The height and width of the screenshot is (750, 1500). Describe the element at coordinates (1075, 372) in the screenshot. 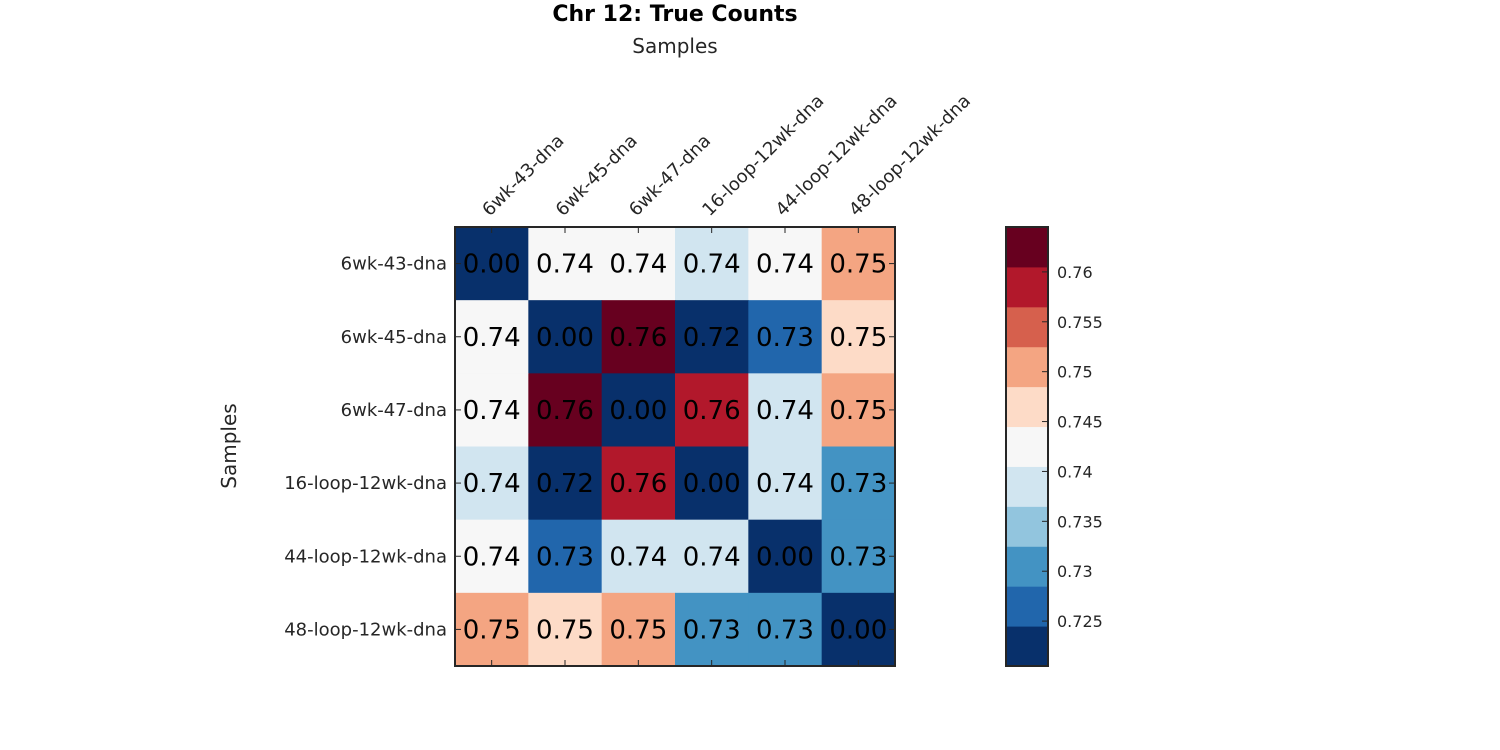

I see `colorbar-tick-label: 0.75` at that location.